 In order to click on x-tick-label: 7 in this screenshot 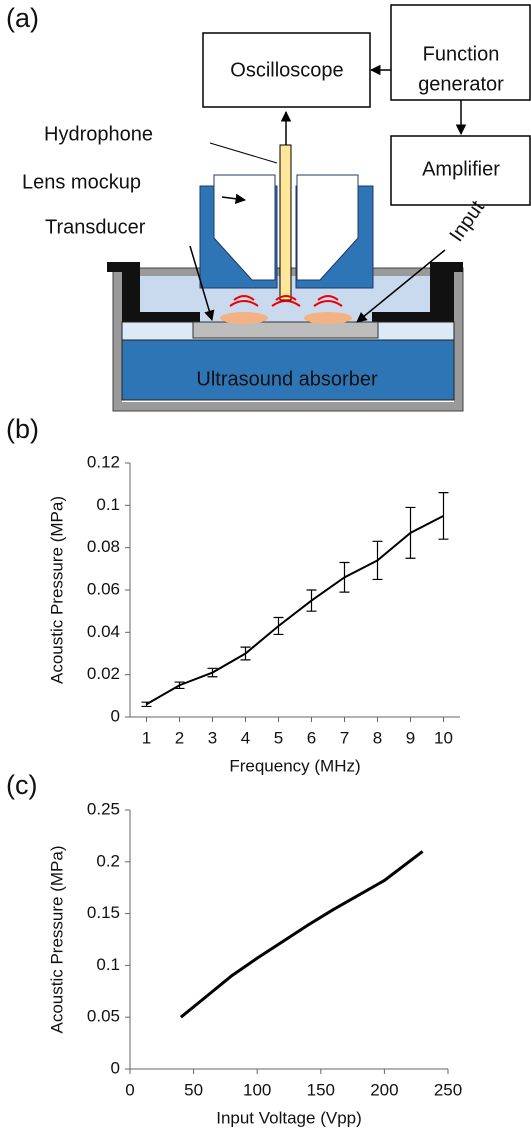, I will do `click(344, 737)`.